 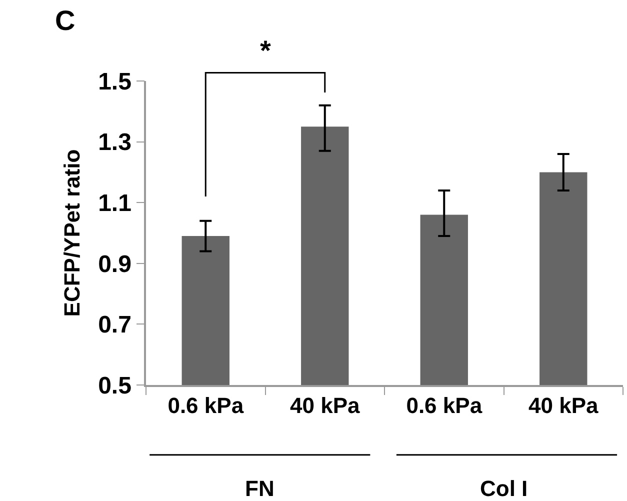 I want to click on y-tick-label: 1.3, so click(x=115, y=142).